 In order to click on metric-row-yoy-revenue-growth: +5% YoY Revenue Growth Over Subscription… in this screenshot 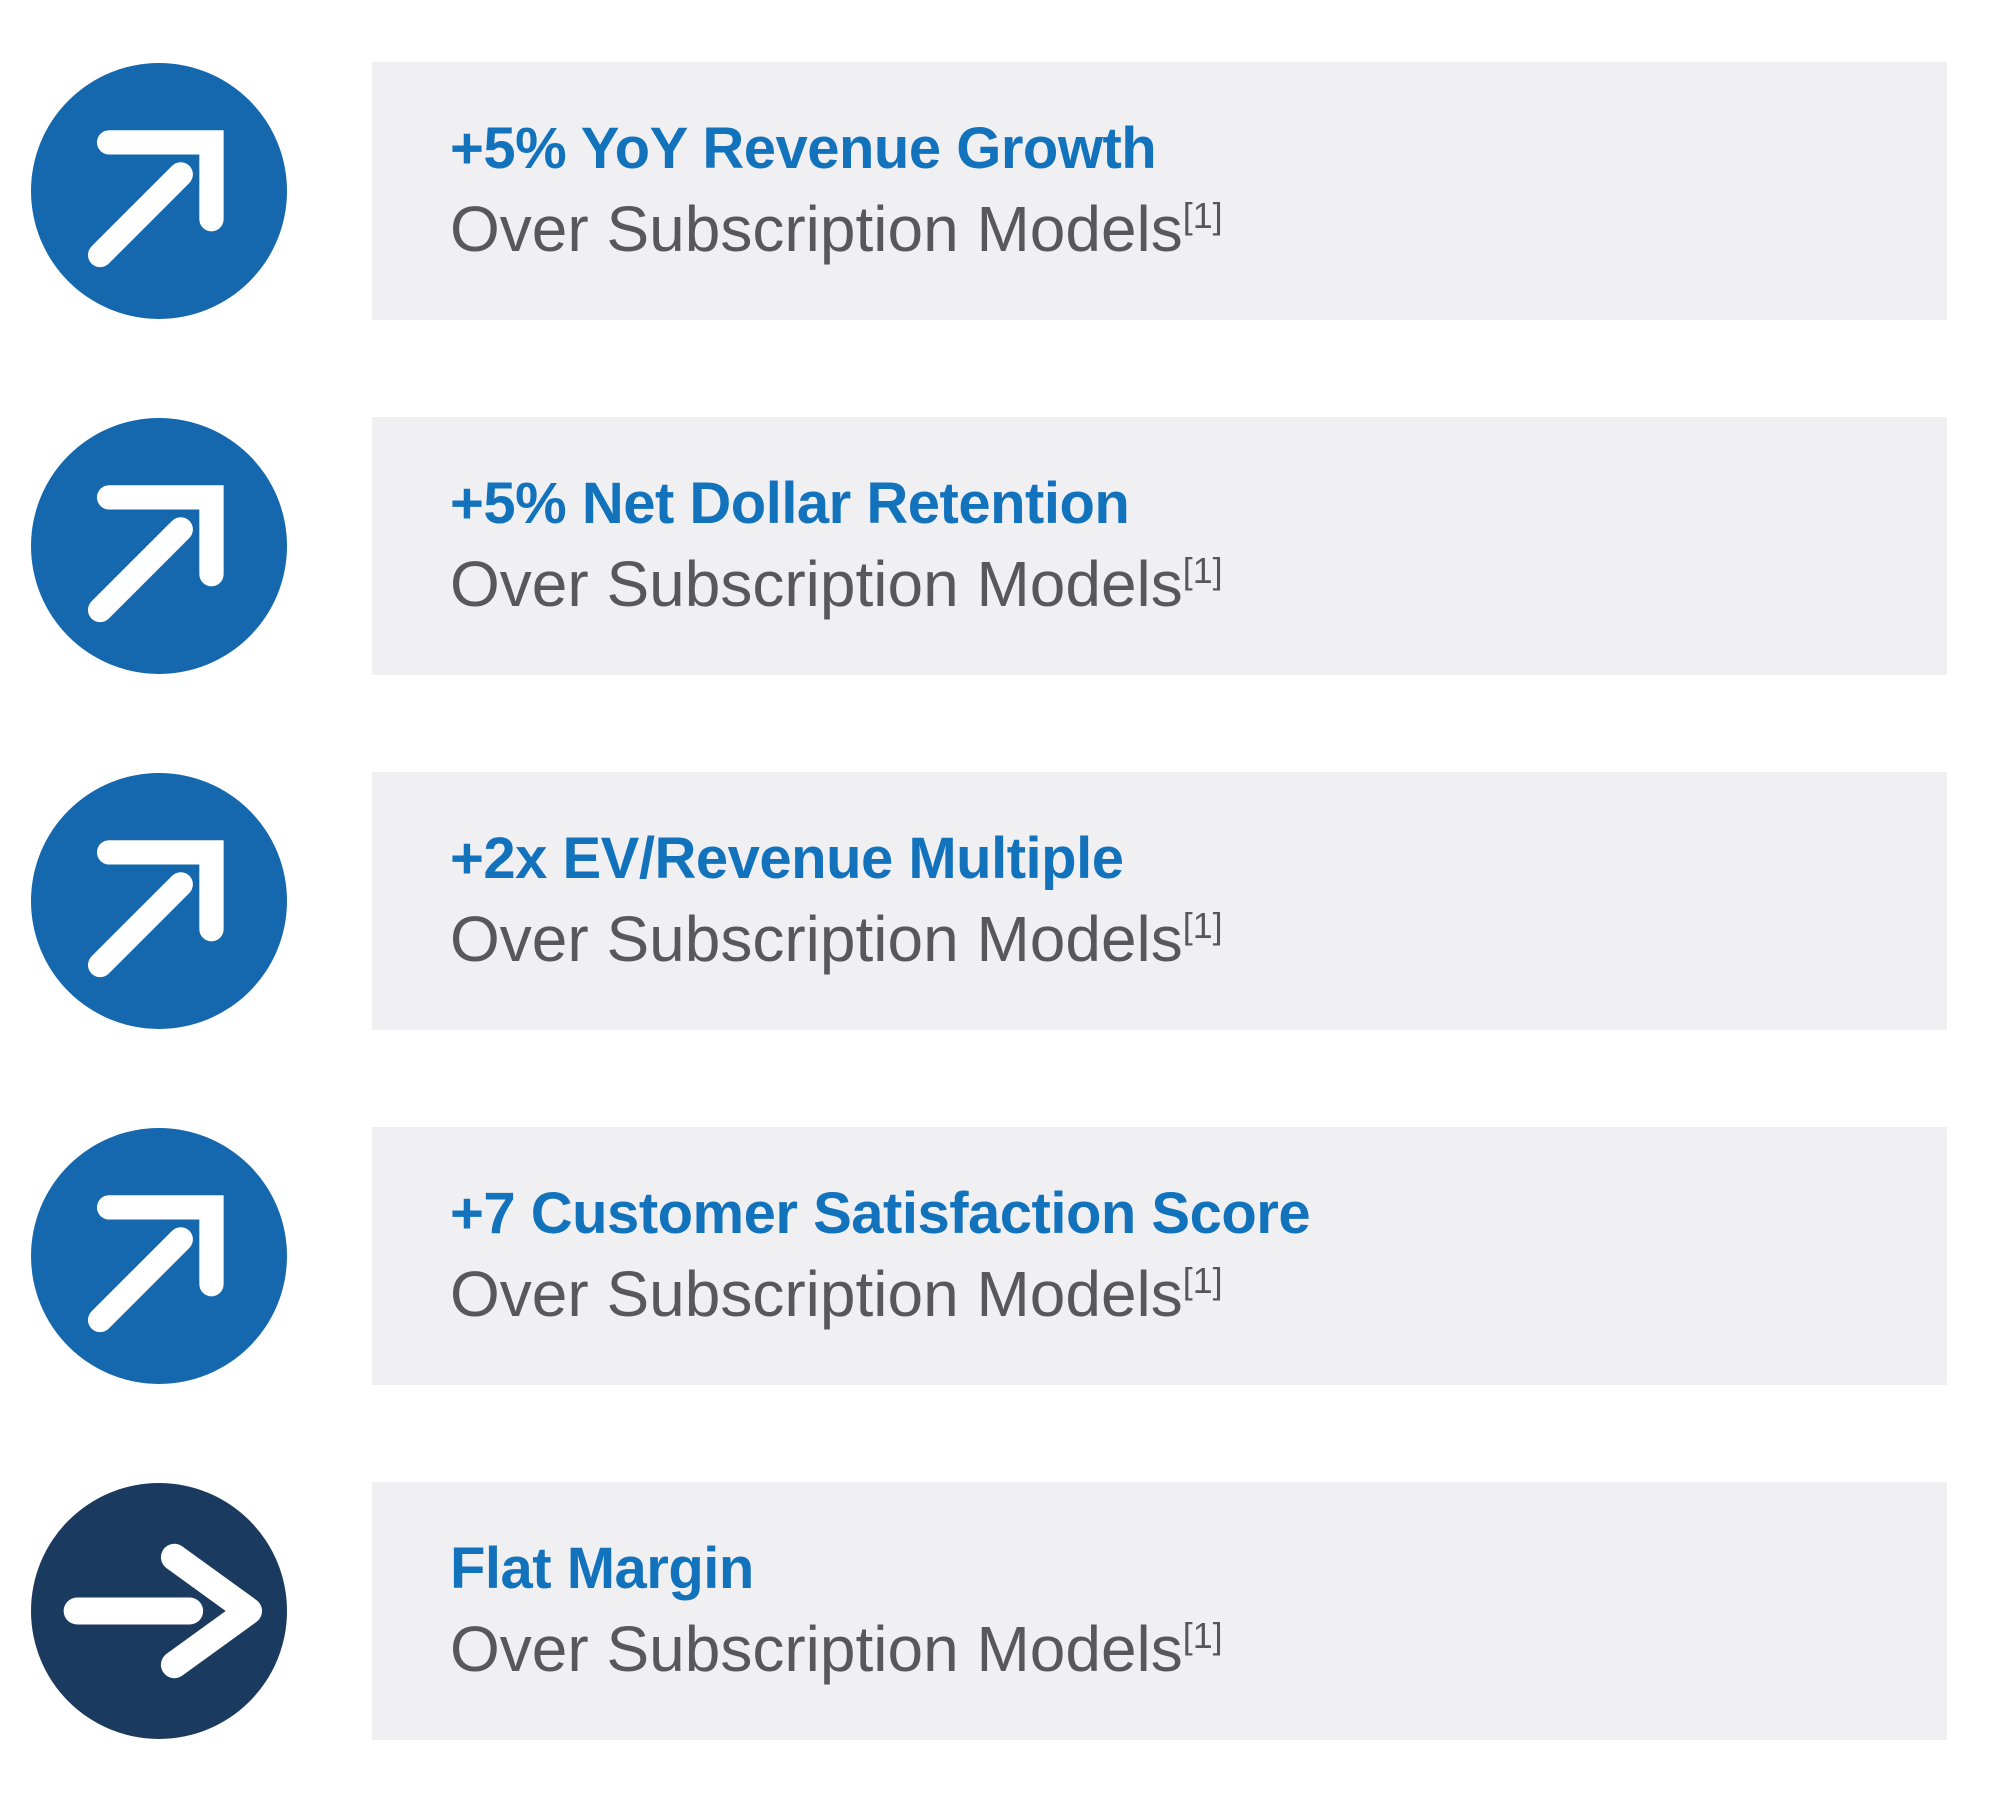, I will do `click(1015, 191)`.